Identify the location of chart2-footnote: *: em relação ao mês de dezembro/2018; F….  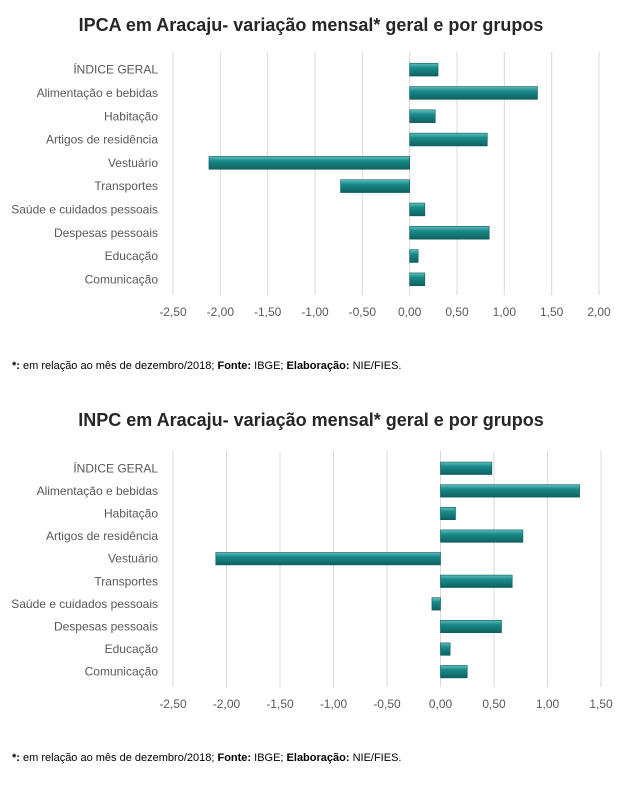
(206, 758).